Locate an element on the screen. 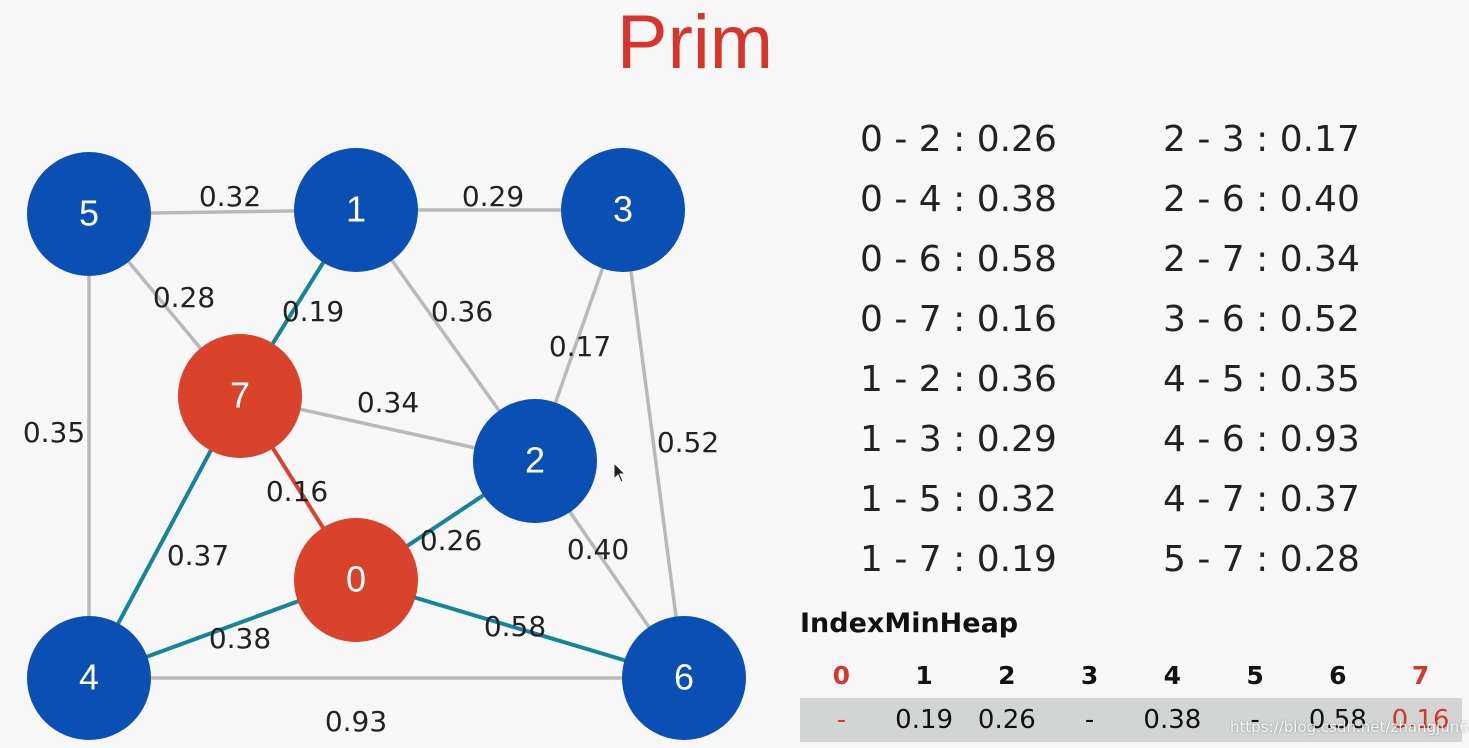  heap-value-cell: 0.26 is located at coordinates (1006, 720).